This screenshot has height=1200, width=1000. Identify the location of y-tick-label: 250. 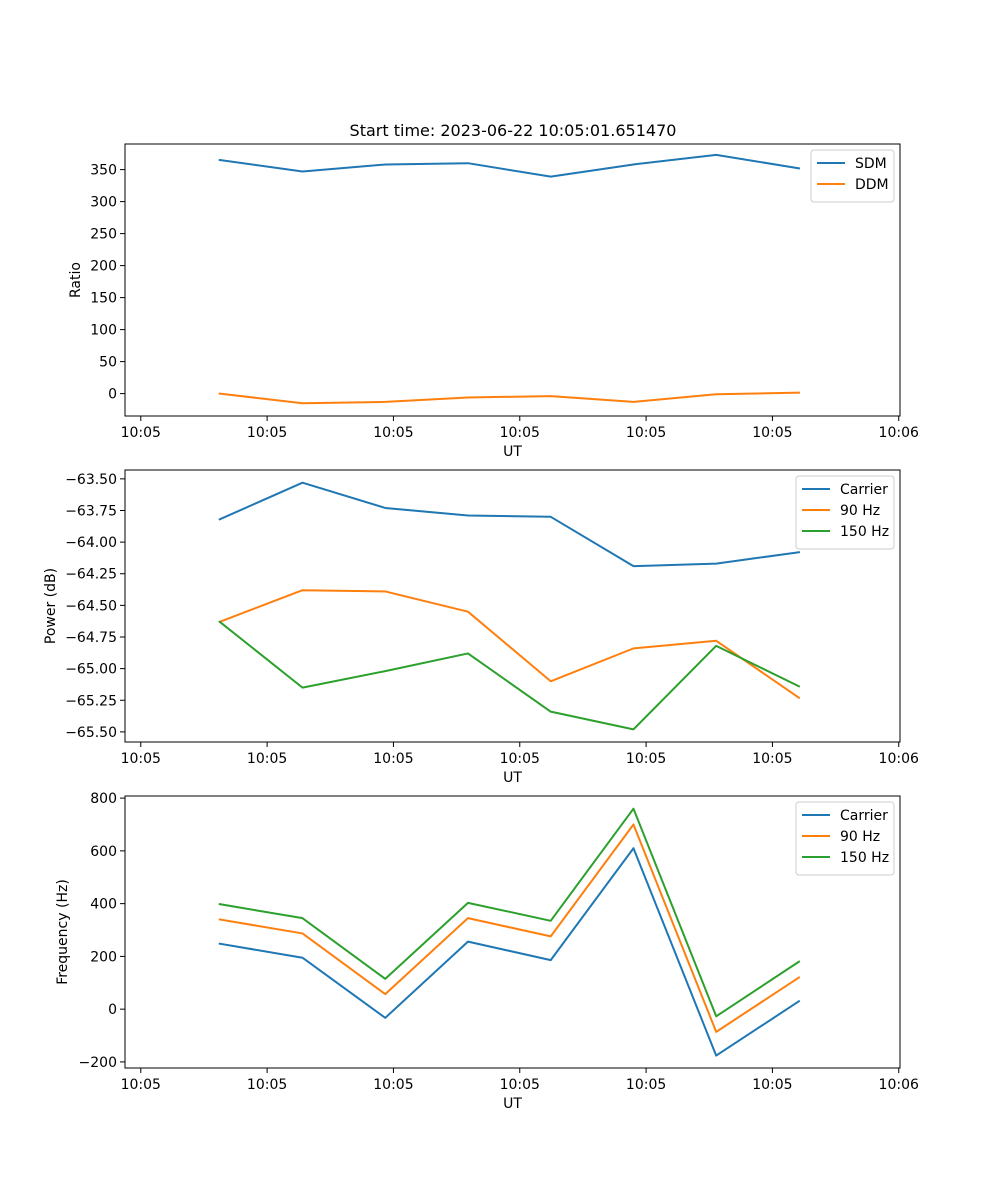
(103, 235).